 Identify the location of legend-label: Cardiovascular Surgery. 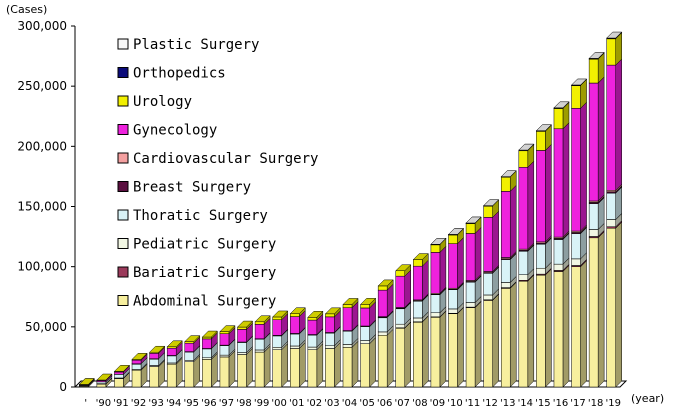
(225, 159).